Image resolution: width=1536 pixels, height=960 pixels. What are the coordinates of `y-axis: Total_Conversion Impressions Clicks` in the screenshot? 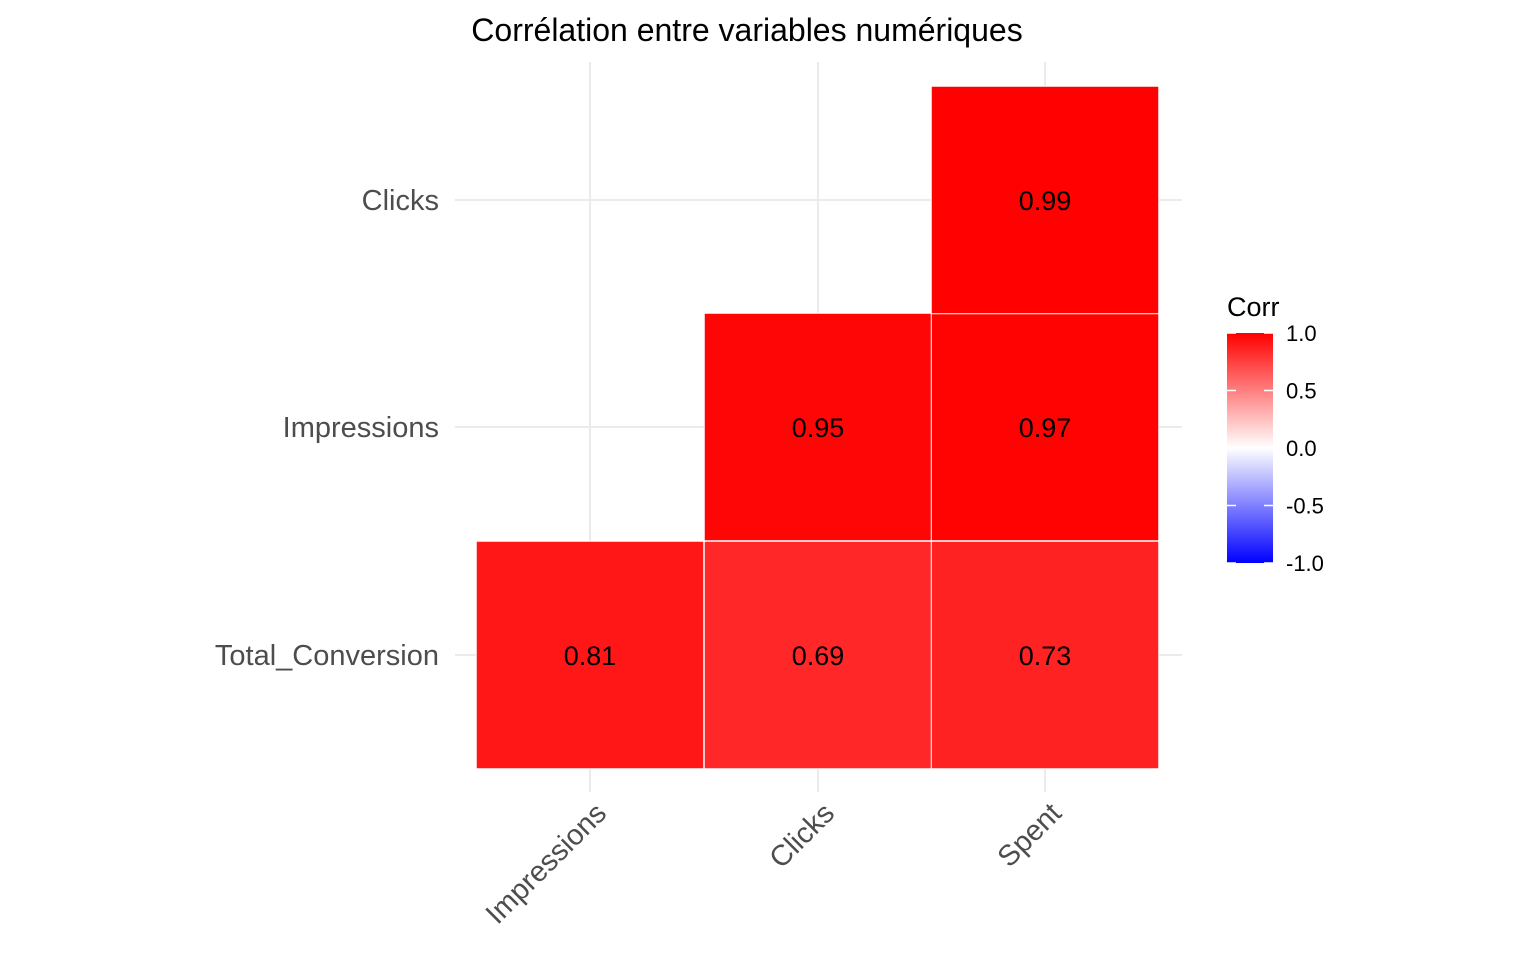 It's located at (327, 428).